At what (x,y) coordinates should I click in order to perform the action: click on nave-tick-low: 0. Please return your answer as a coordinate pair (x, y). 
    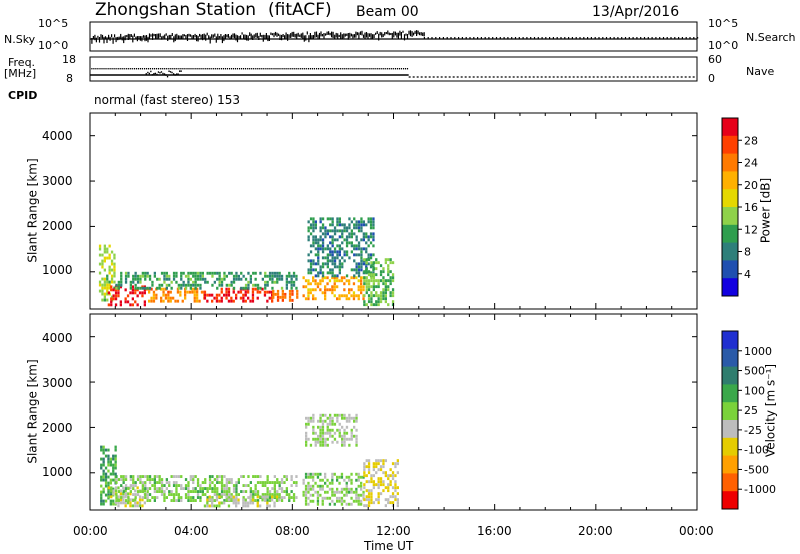
    Looking at the image, I should click on (711, 78).